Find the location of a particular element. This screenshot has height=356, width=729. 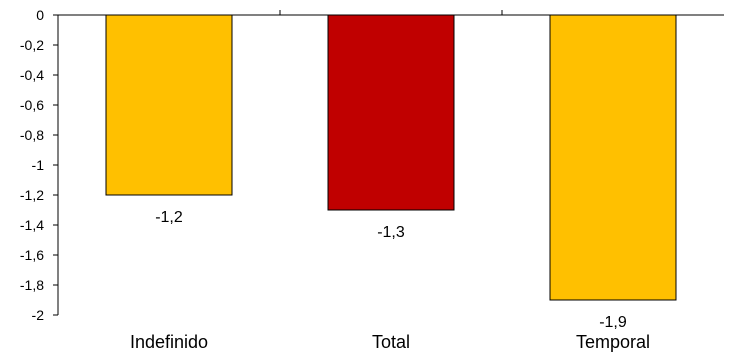

data-label: -1,9 is located at coordinates (613, 322).